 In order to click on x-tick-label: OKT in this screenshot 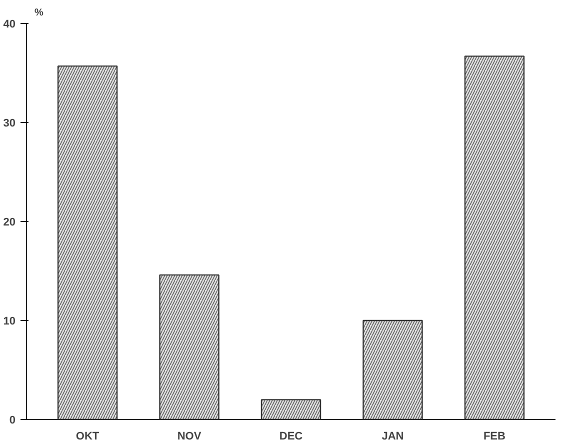, I will do `click(88, 436)`.